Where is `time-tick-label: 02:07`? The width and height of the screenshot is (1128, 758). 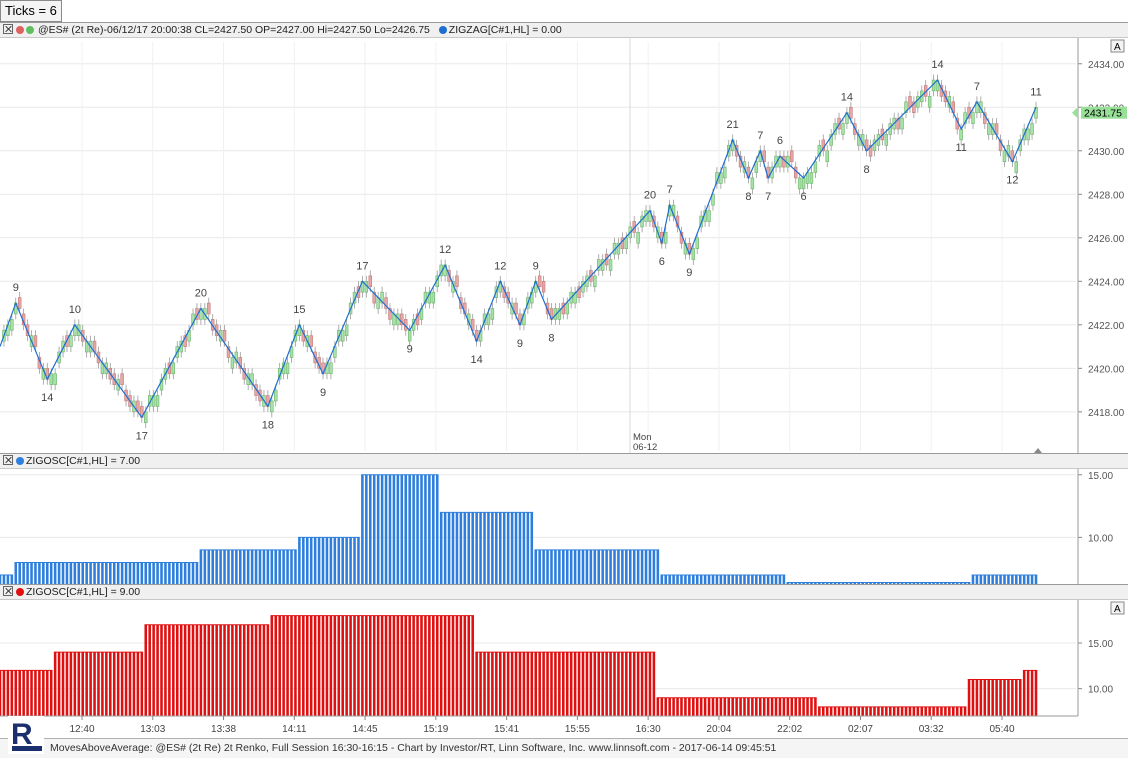
time-tick-label: 02:07 is located at coordinates (860, 729).